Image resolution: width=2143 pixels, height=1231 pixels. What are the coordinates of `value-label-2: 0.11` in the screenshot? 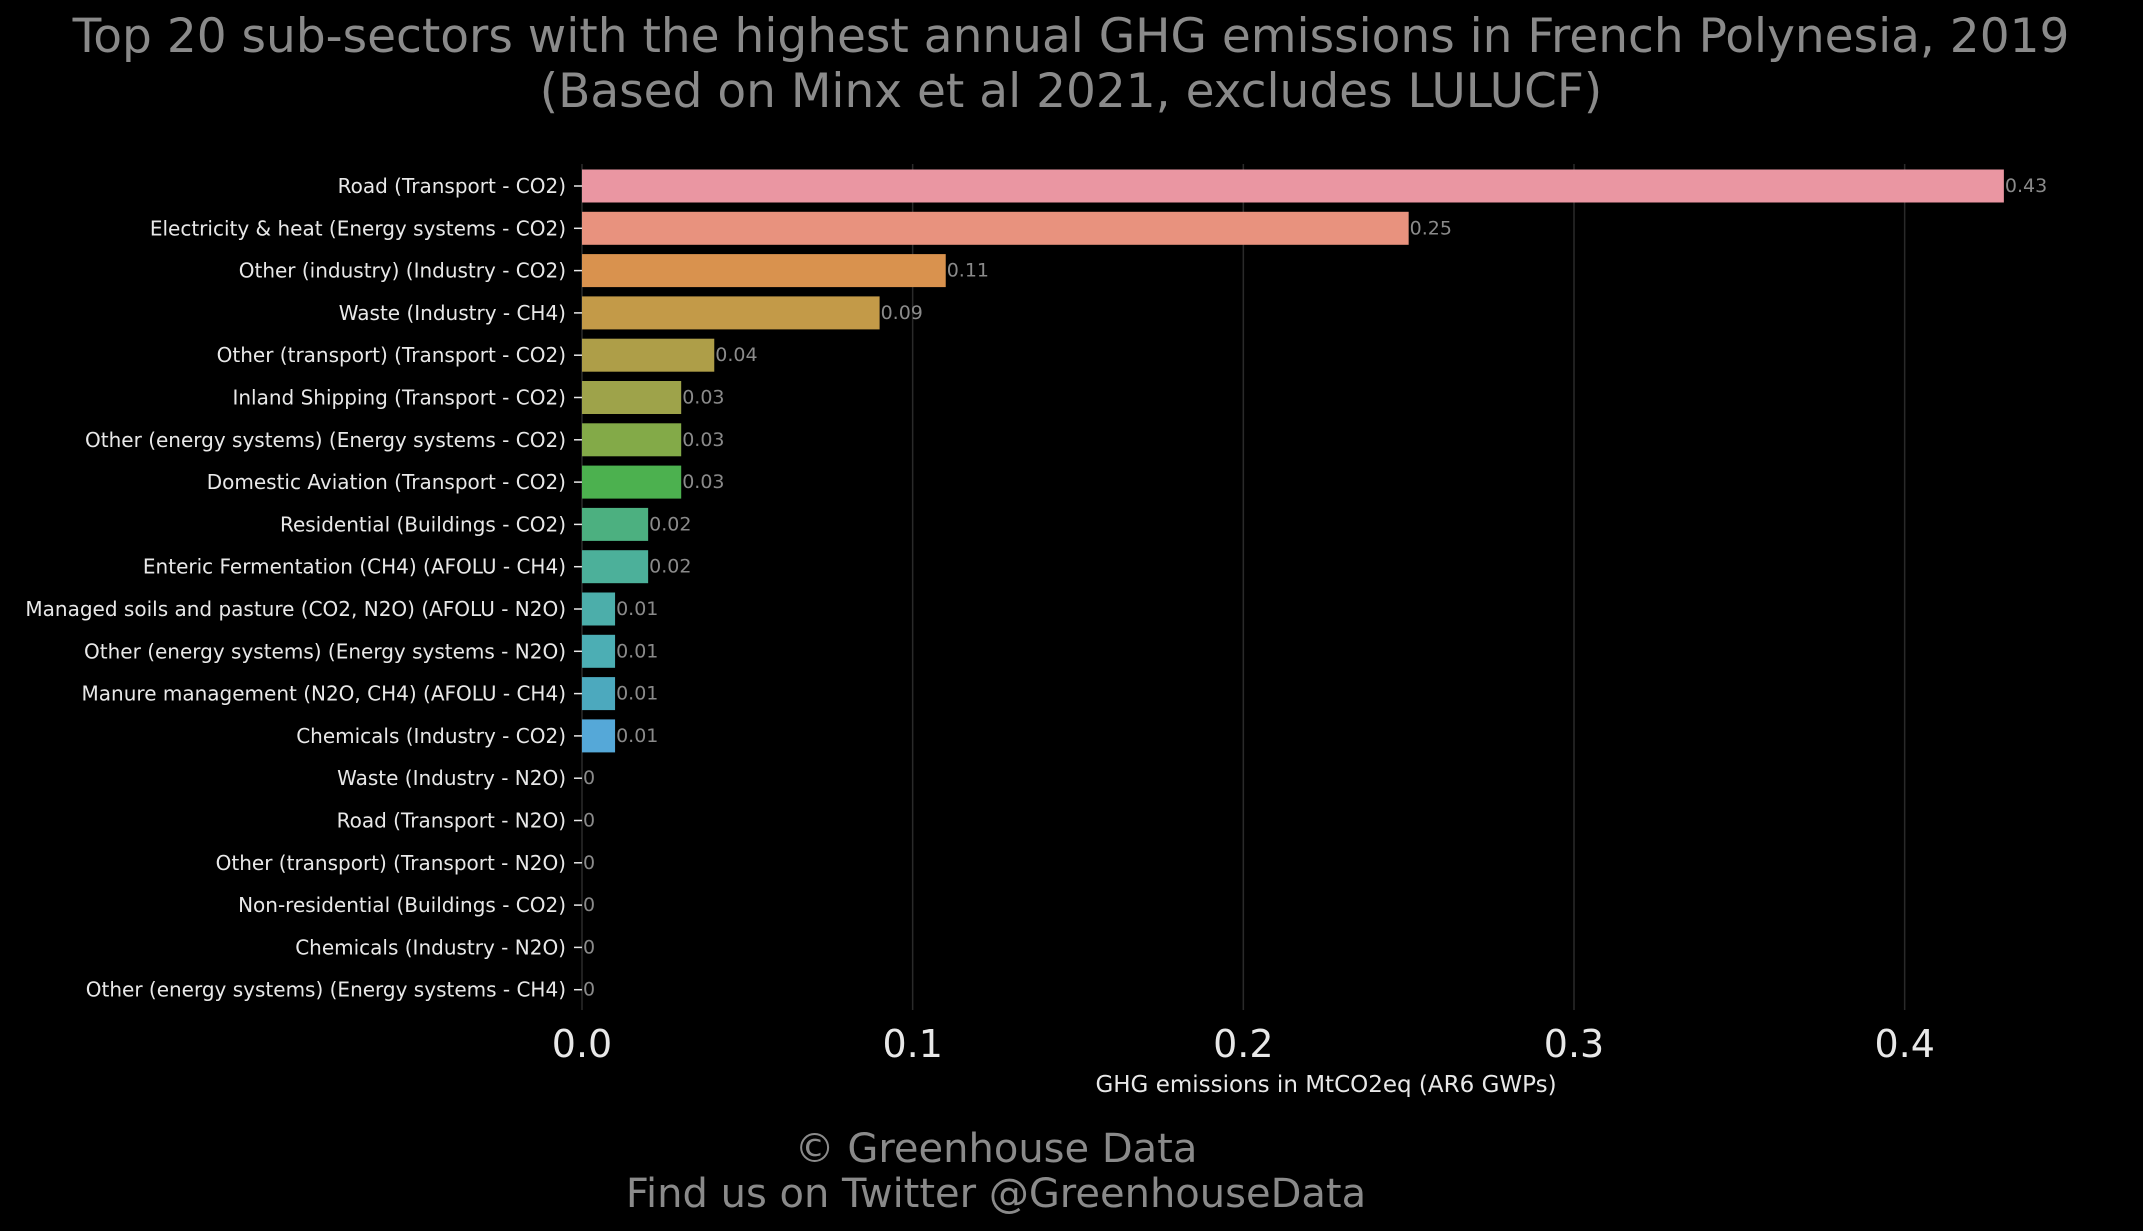 It's located at (968, 271).